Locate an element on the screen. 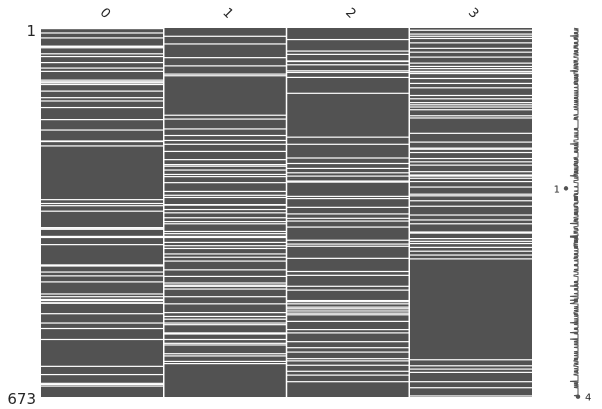  completeness-sparkline is located at coordinates (572, 213).